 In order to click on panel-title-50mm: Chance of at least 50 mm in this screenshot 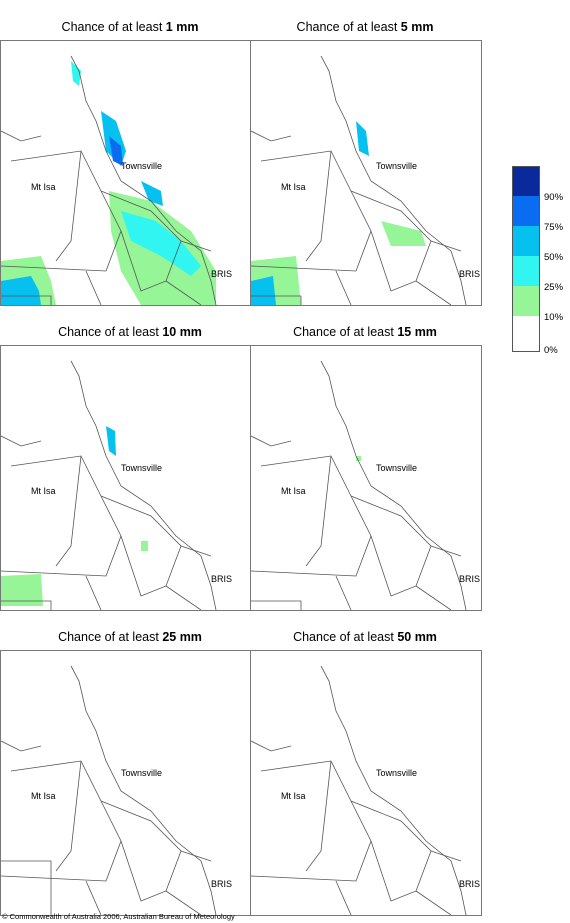, I will do `click(365, 637)`.